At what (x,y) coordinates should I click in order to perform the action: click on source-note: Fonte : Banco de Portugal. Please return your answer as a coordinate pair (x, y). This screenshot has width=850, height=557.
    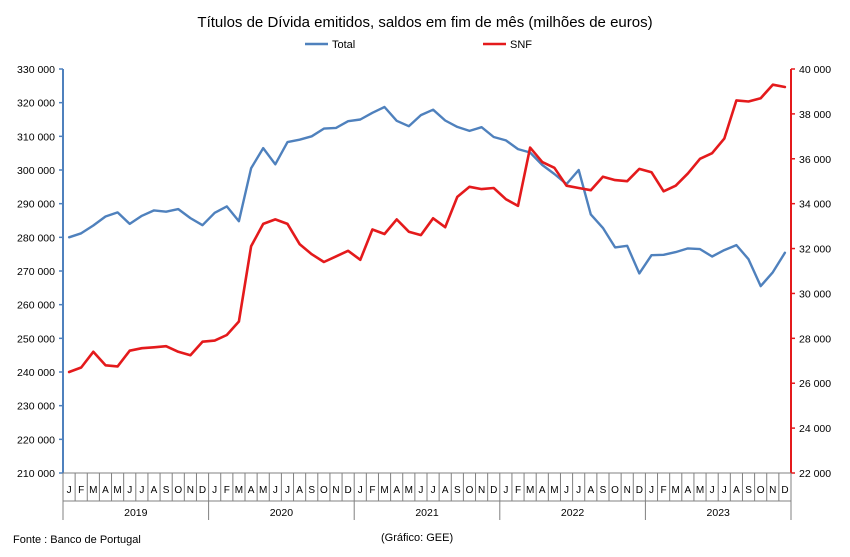
    Looking at the image, I should click on (77, 540).